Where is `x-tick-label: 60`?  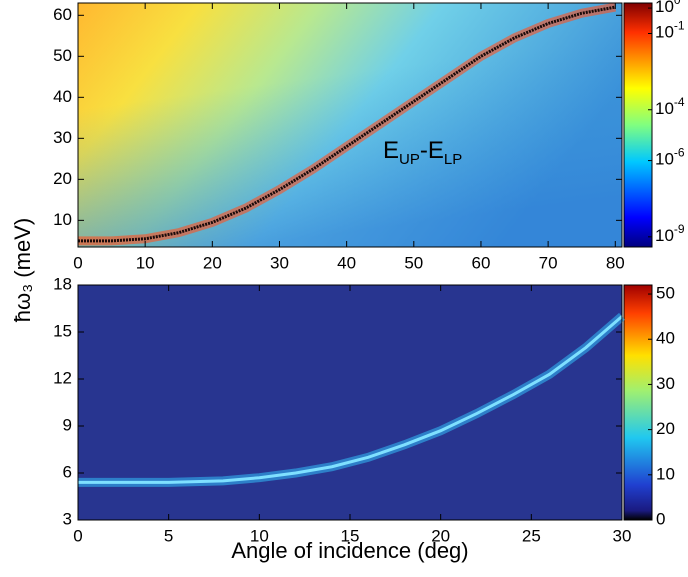
x-tick-label: 60 is located at coordinates (481, 262).